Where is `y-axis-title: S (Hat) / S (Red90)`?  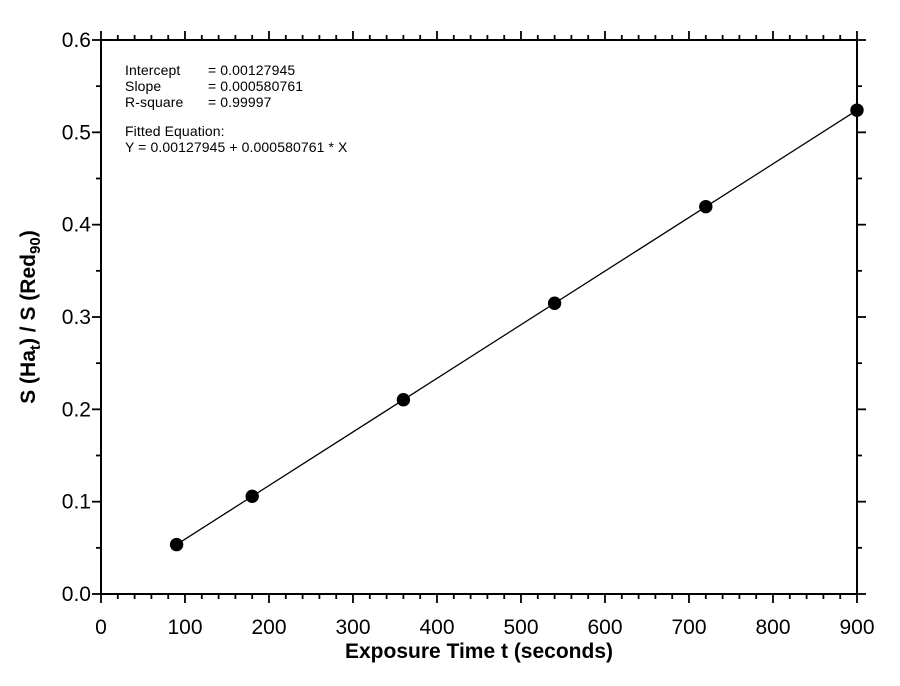 y-axis-title: S (Hat) / S (Red90) is located at coordinates (31, 317).